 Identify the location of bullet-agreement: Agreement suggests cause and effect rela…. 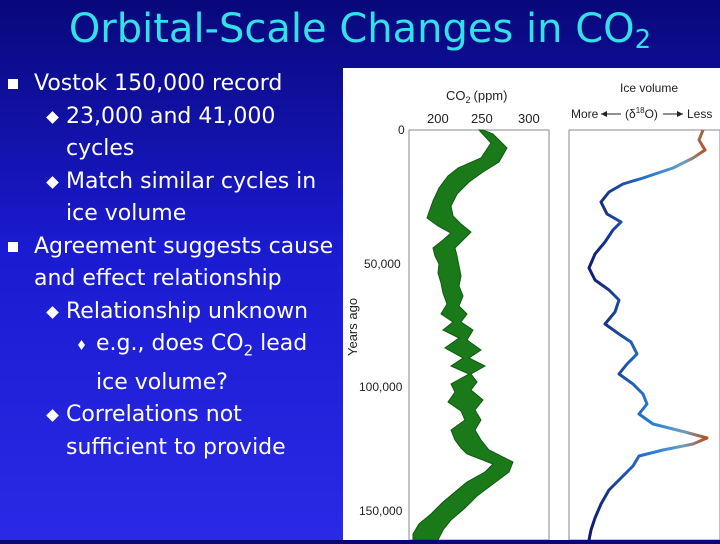
(176, 263).